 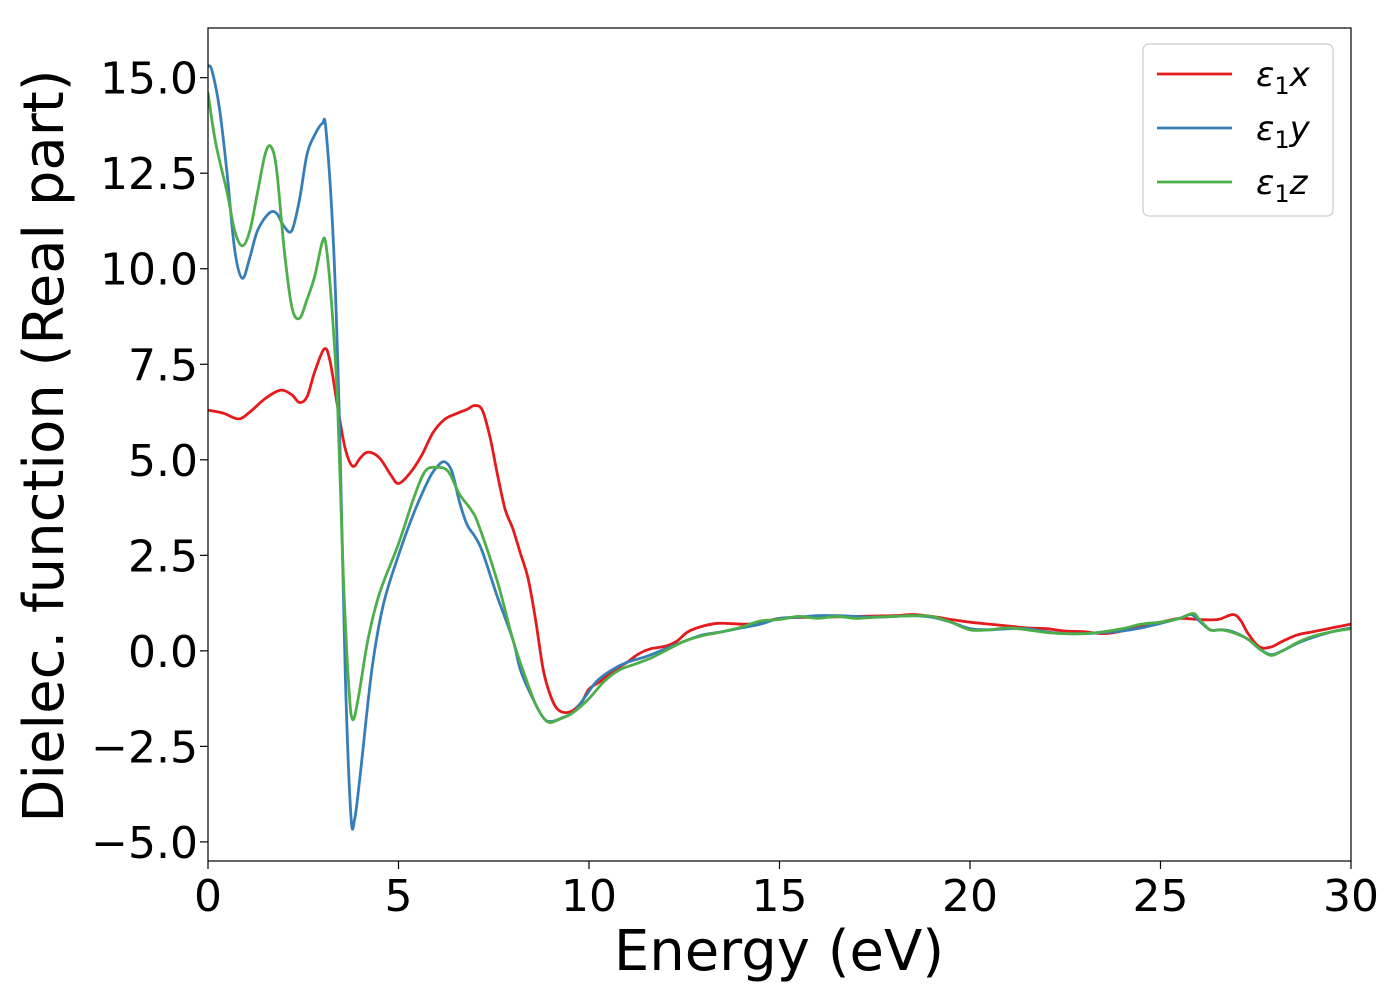 I want to click on y-tick-label: 12.5, so click(x=149, y=174).